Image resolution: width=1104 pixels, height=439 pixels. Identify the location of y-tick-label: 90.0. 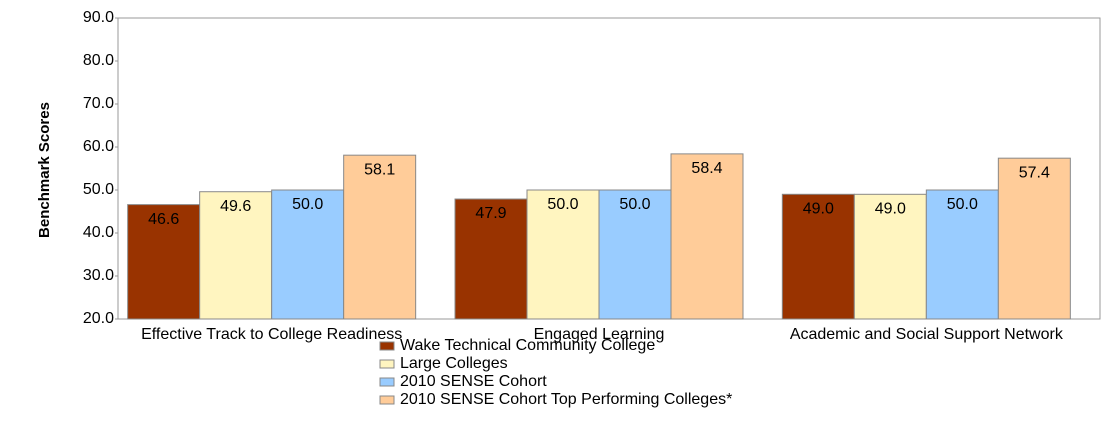
(98, 17).